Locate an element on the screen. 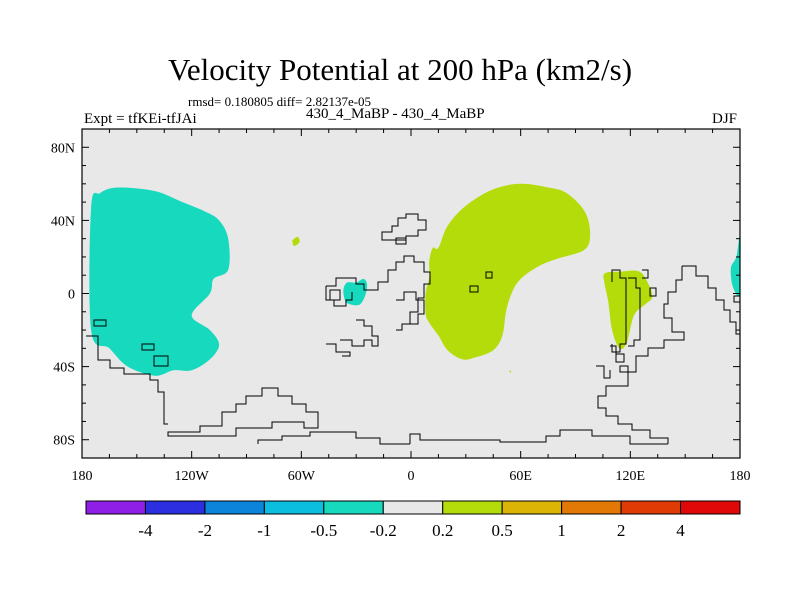 This screenshot has width=800, height=600. colorbar-label: 2 is located at coordinates (621, 530).